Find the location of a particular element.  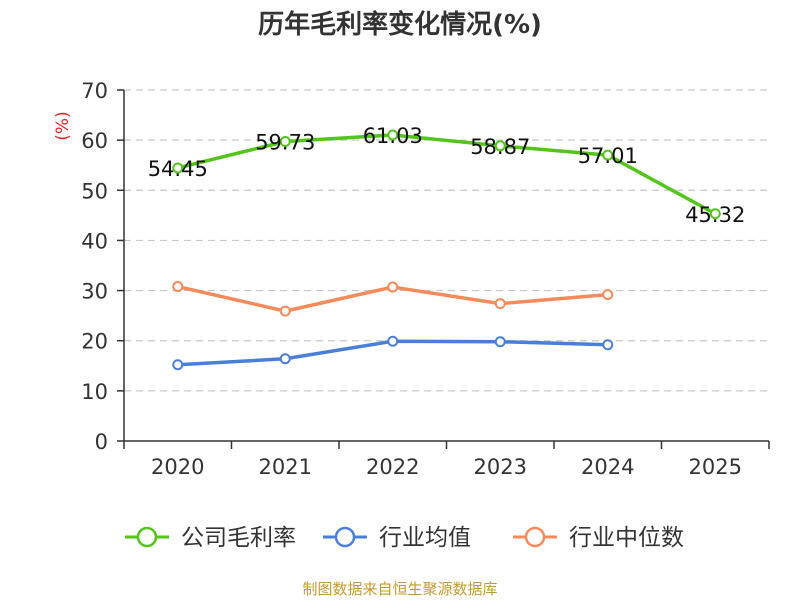

data-label: 57.01 is located at coordinates (608, 156).